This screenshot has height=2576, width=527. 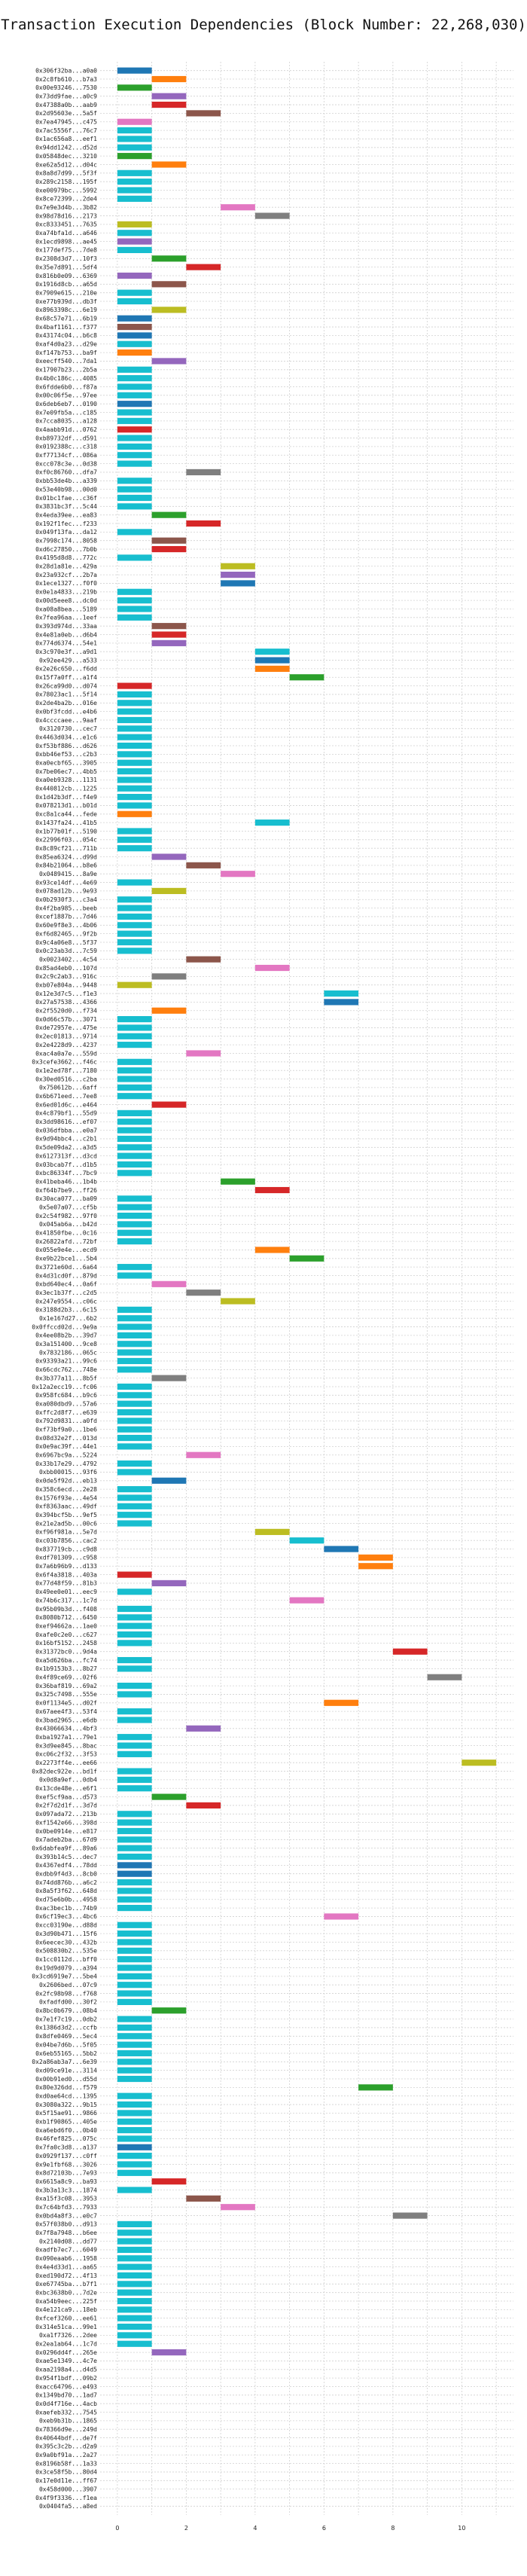 I want to click on tx-hash-label: 0xf0c86760...dfa7, so click(x=66, y=473).